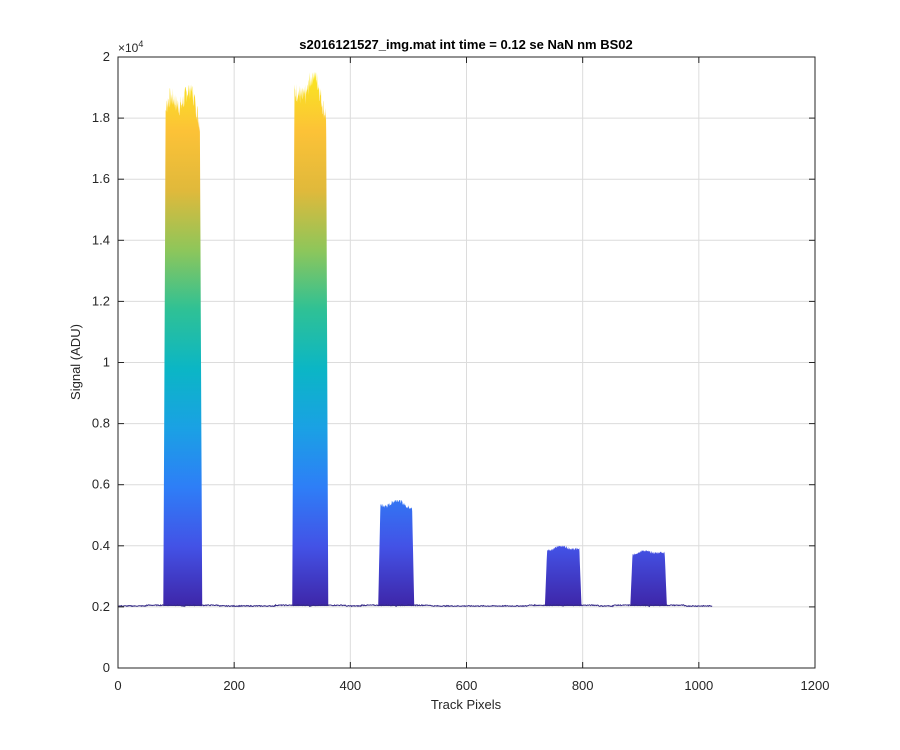 The image size is (900, 750). I want to click on y-tick-label: 2, so click(106, 56).